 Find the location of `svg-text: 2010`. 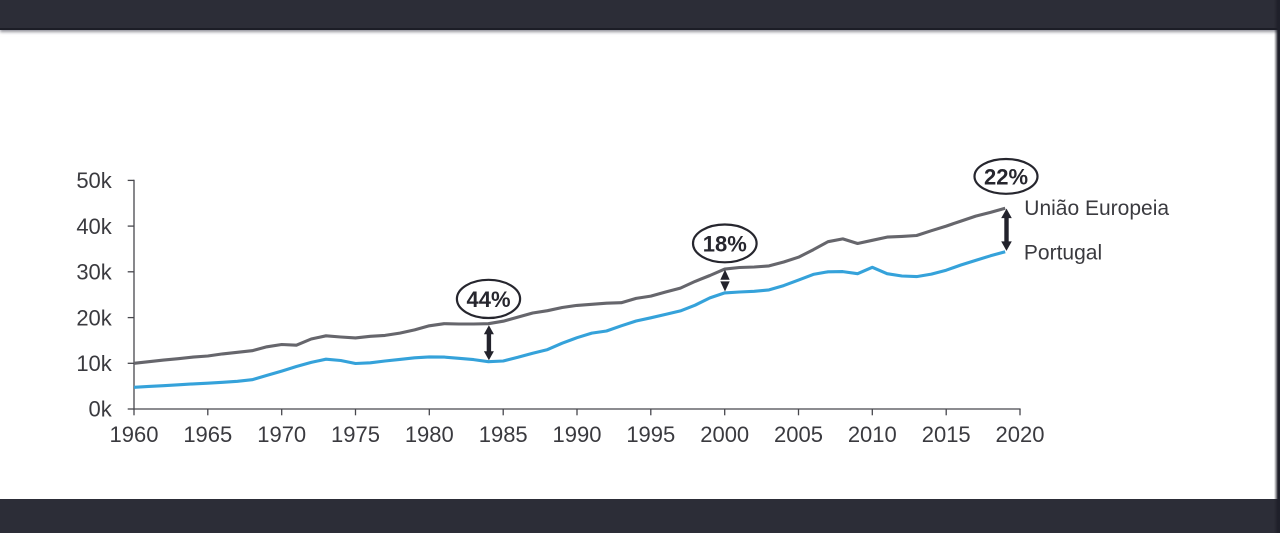

svg-text: 2010 is located at coordinates (872, 434).